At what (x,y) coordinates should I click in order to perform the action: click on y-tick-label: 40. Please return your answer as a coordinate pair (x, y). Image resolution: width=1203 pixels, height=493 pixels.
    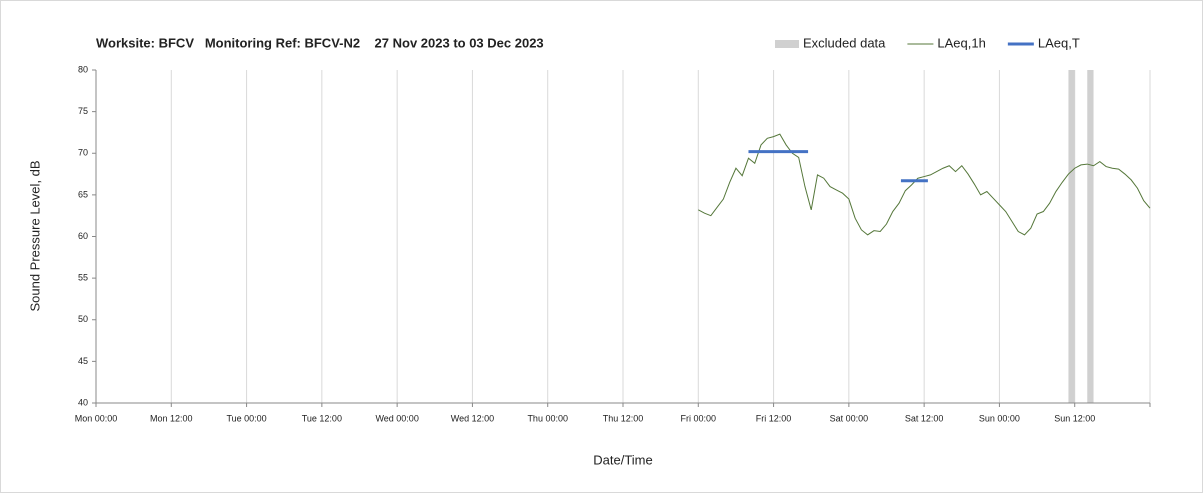
    Looking at the image, I should click on (83, 402).